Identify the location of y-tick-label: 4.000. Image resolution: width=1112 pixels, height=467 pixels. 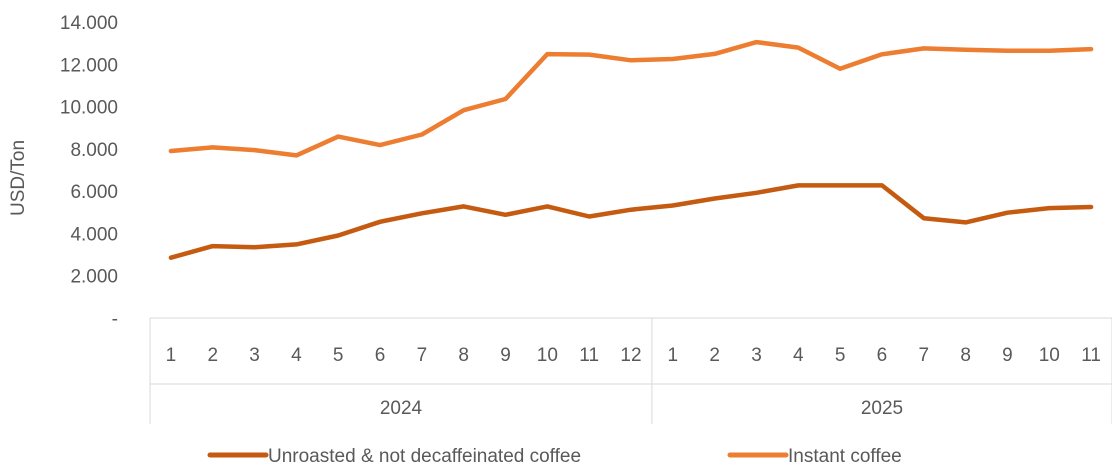
(94, 234).